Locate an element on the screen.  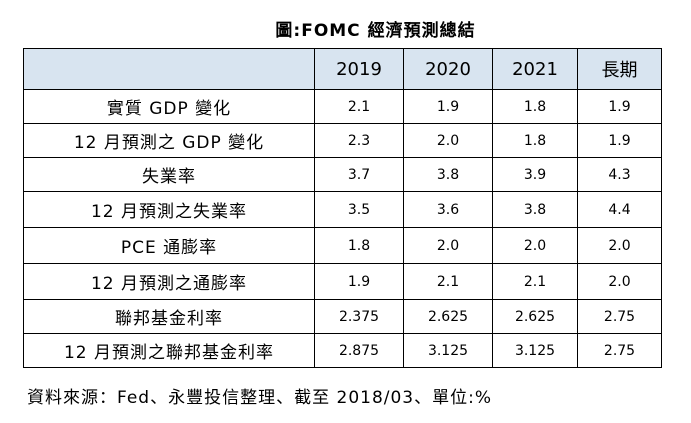
table-row: 12 月預測之聯邦基金利率 2.875 3.125 3.125 2.75 is located at coordinates (342, 350).